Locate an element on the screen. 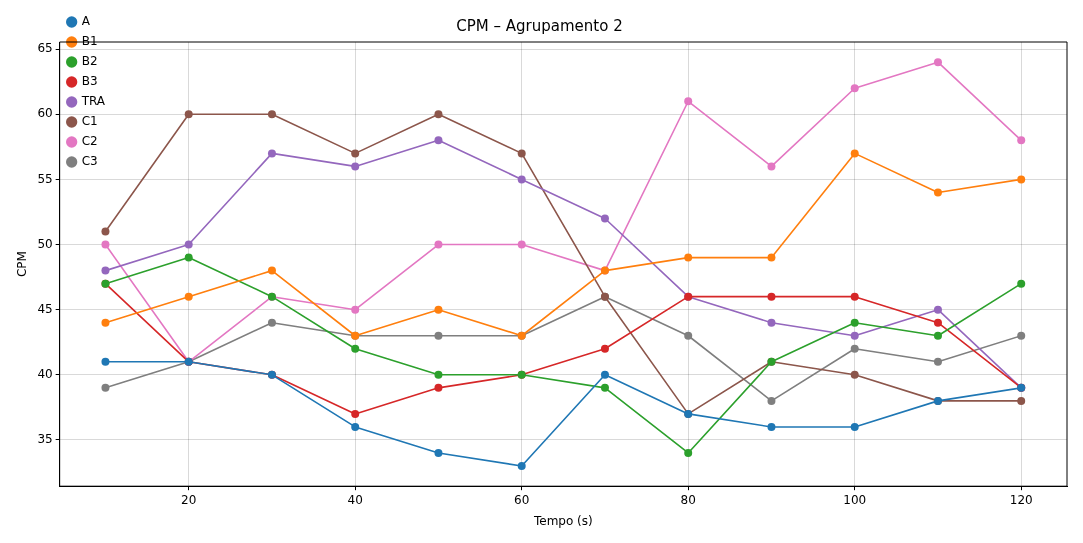 This screenshot has width=1083, height=543. x-tick-label: 80 is located at coordinates (688, 499).